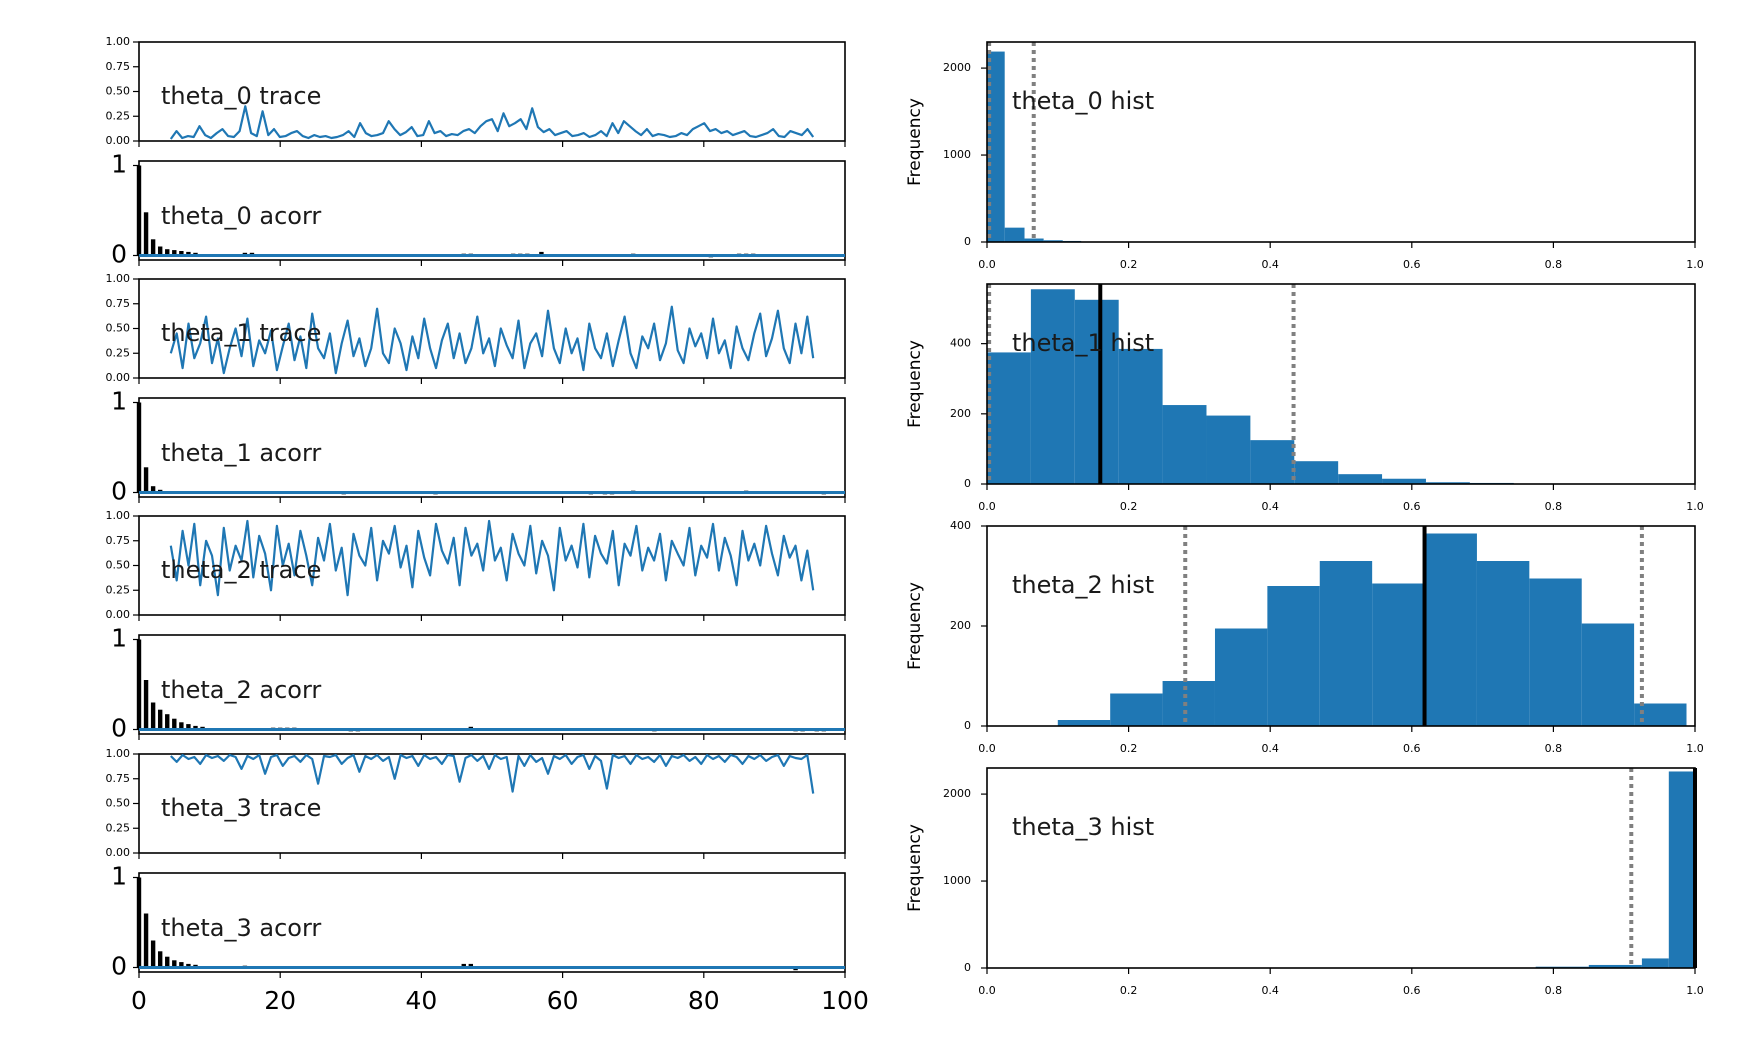  I want to click on theta_2_hist-xtick-label-5: 1.0, so click(1695, 748).